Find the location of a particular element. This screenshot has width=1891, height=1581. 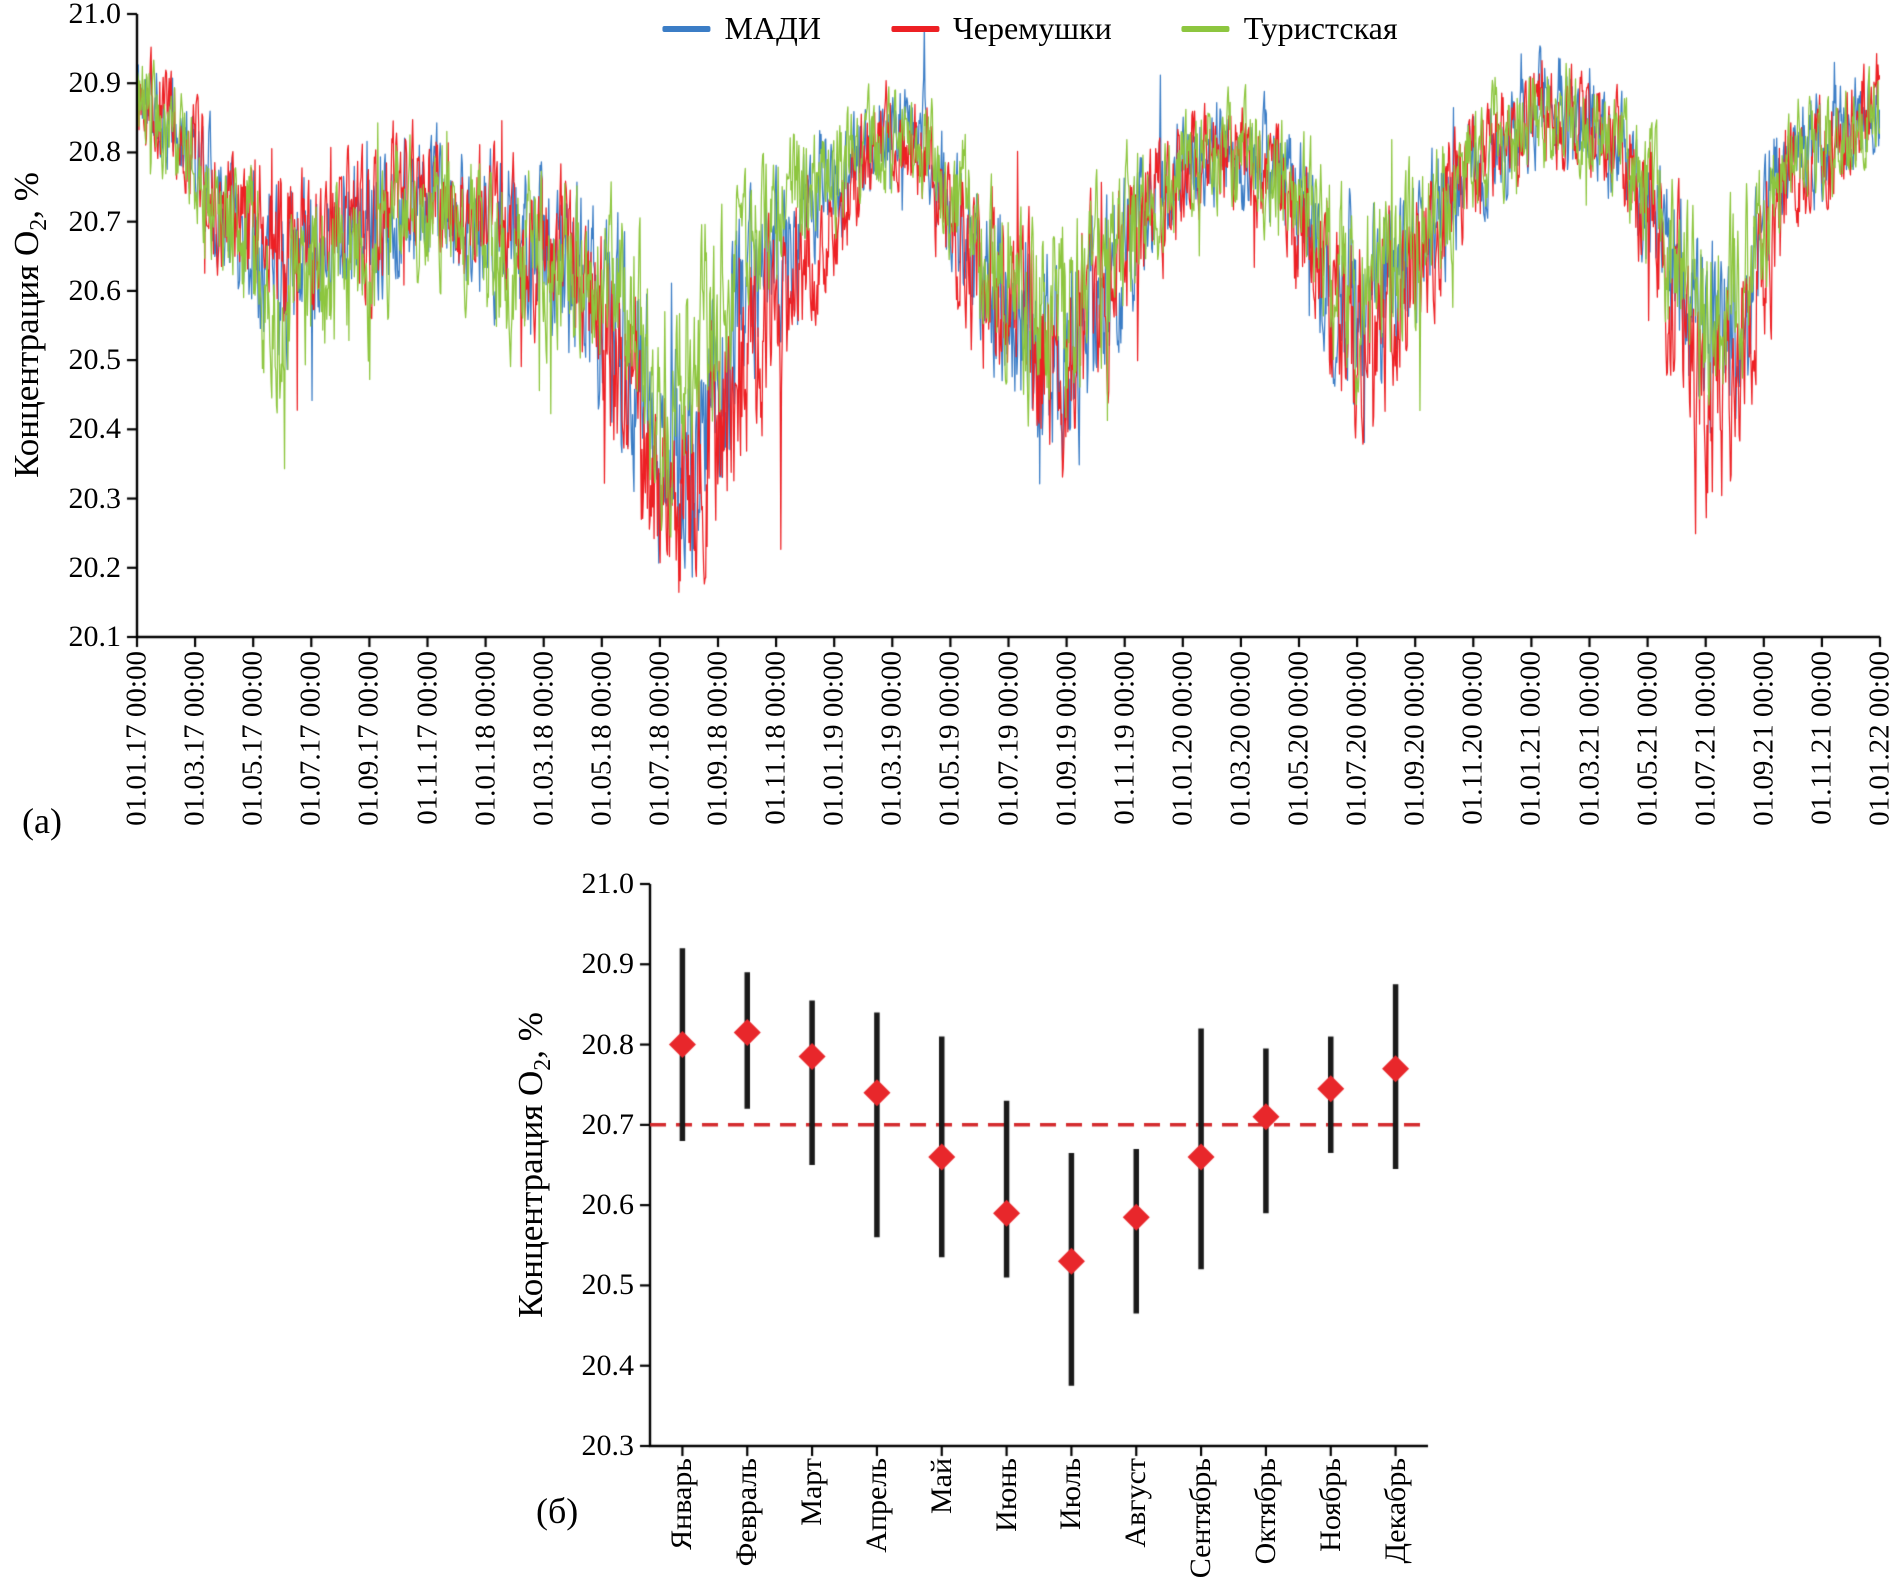

chart-b-x-tick-label: Июнь is located at coordinates (1006, 1495).